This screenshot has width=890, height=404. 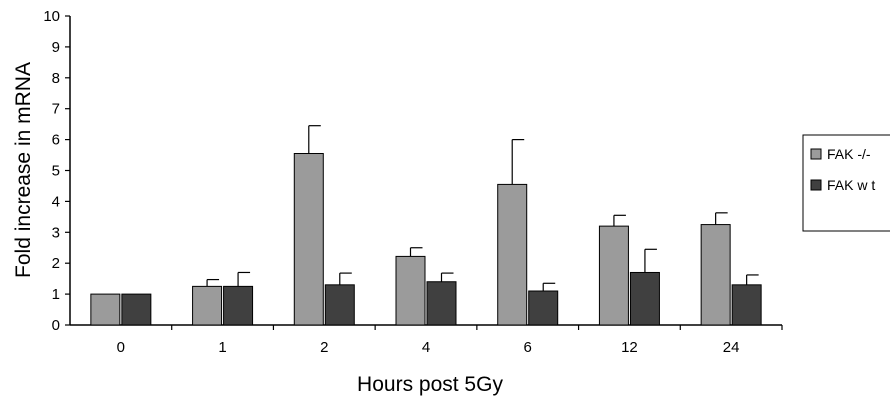 I want to click on legend: FAK -/- FAK w t, so click(x=846, y=183).